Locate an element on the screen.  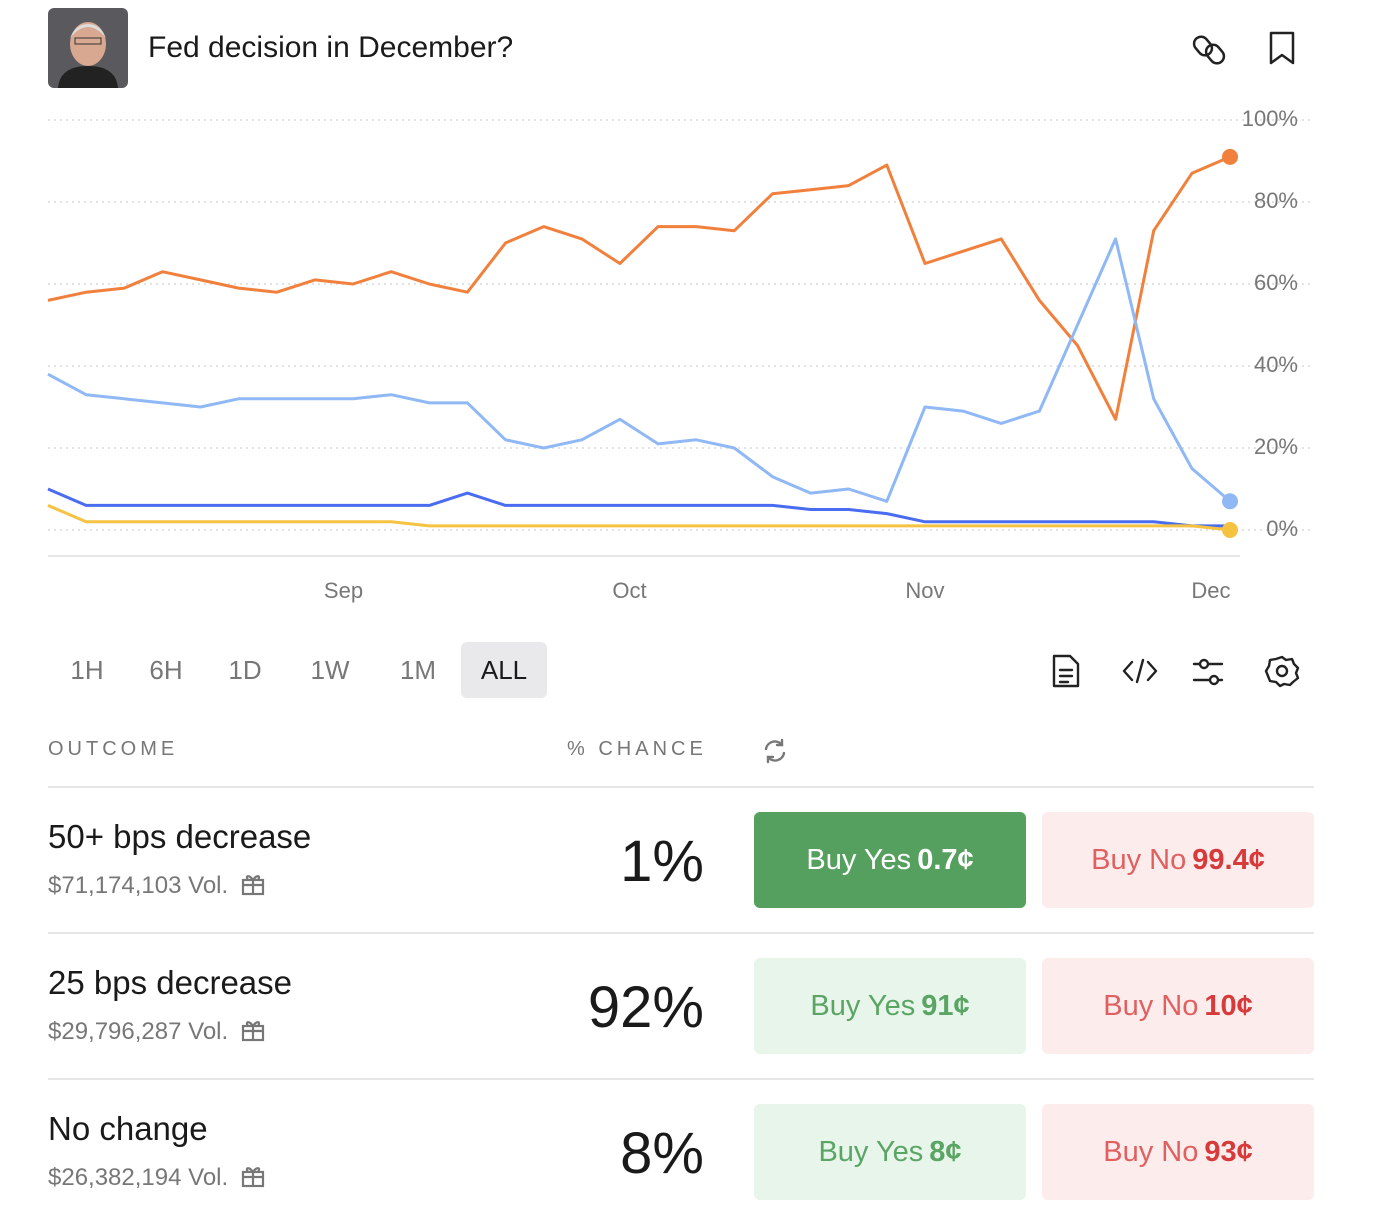
buy-no-price: 10¢ is located at coordinates (1228, 1005).